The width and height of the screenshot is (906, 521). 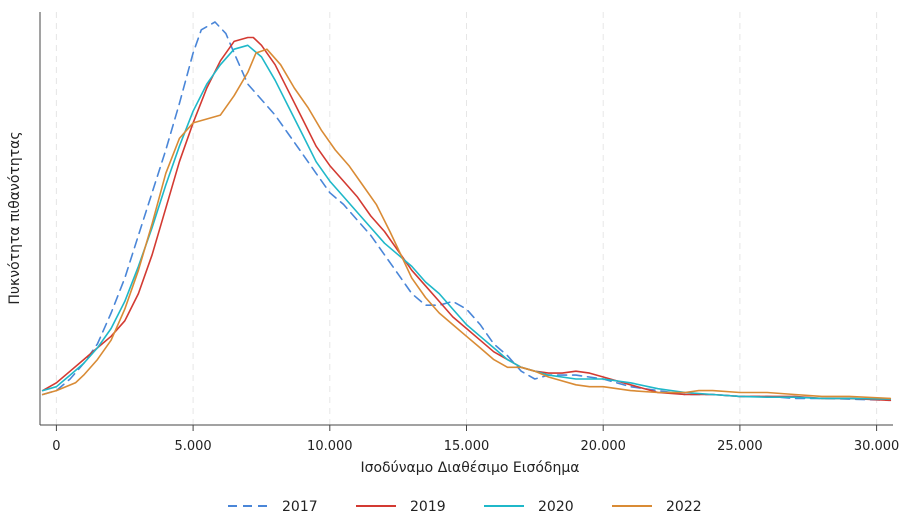 I want to click on x-axis-title: Ισοδύναμο Διαθέσιμο Εισόδημα, so click(x=469, y=468).